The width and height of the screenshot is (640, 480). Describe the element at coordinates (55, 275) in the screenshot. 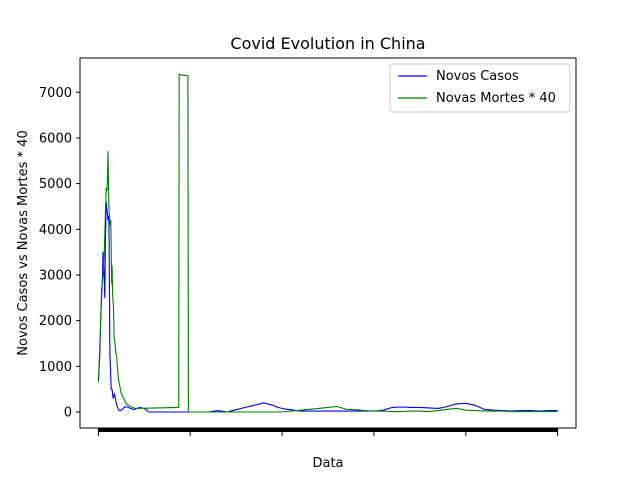

I see `y-tick-label: 3000` at that location.